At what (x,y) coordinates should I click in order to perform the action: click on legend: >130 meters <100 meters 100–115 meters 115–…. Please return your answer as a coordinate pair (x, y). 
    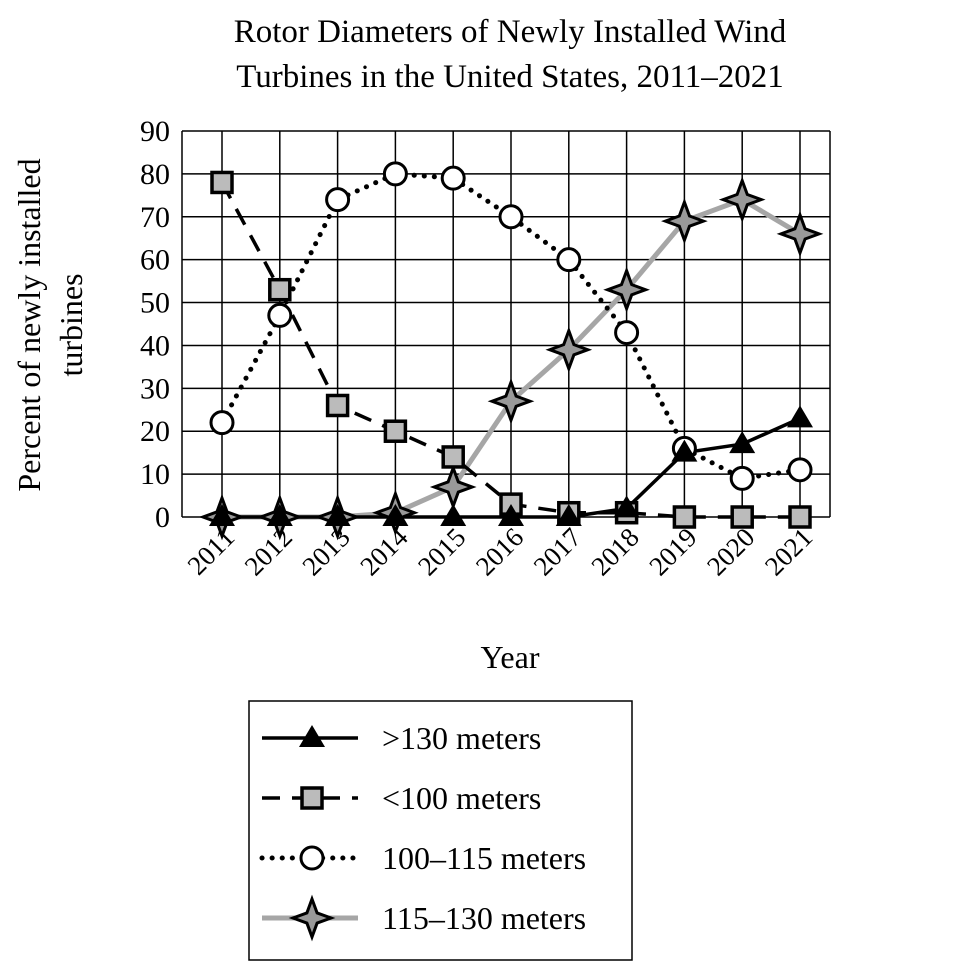
    Looking at the image, I should click on (440, 830).